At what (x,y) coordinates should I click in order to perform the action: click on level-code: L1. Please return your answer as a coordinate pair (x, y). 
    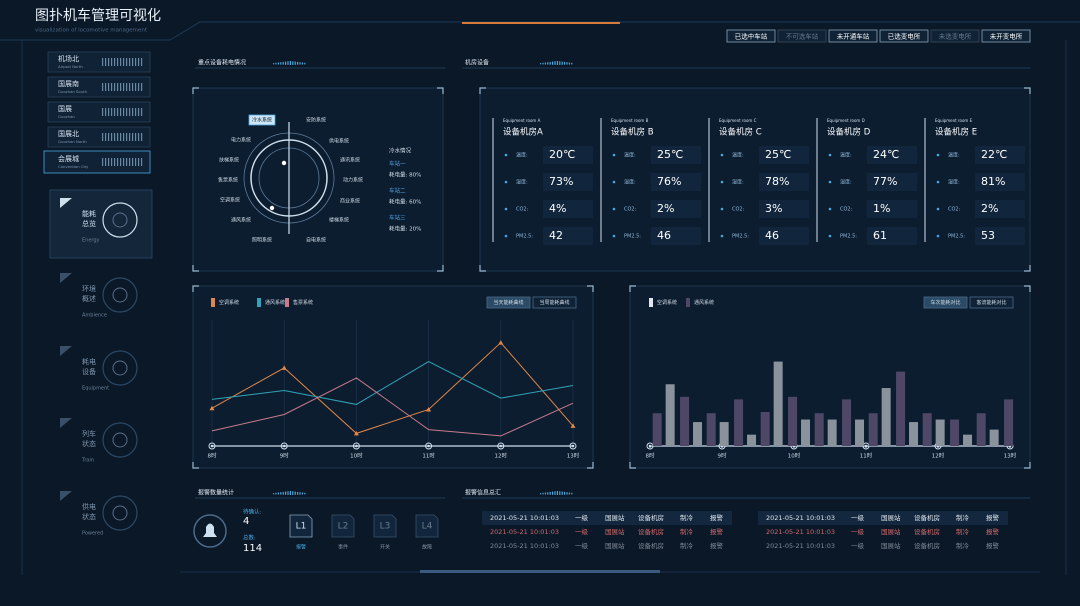
    Looking at the image, I should click on (301, 527).